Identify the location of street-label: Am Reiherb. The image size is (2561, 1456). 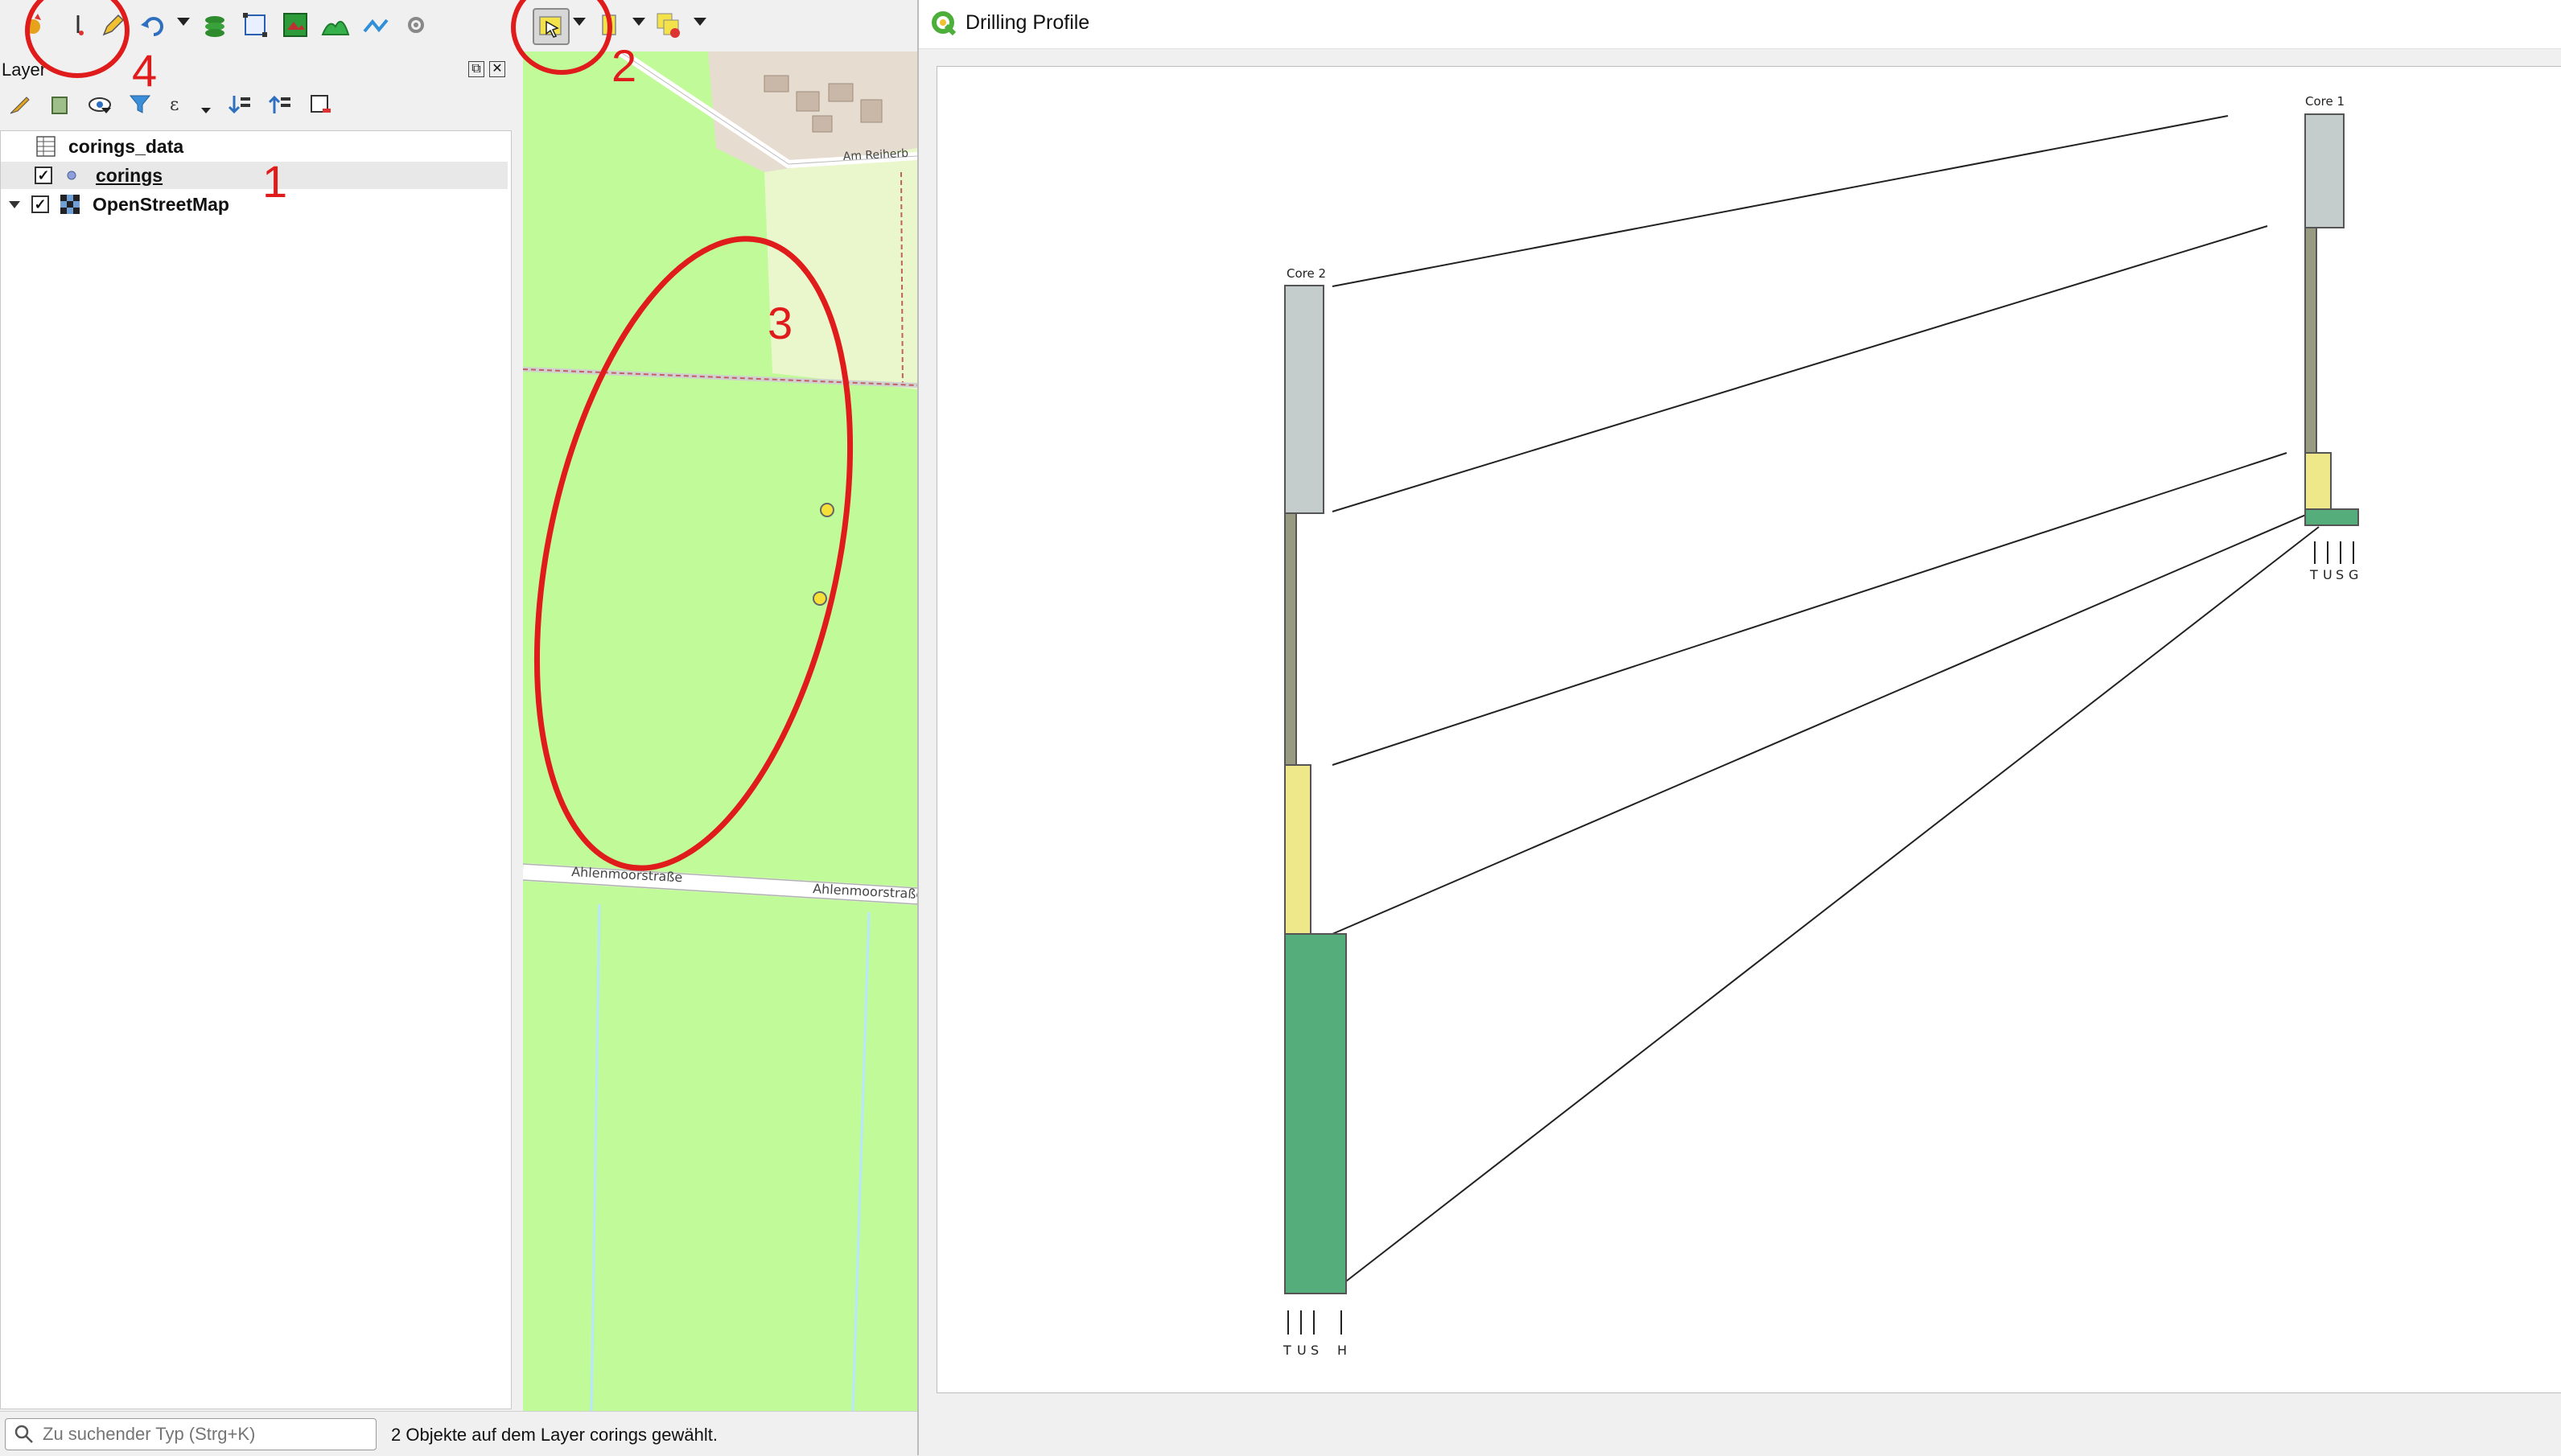
(875, 155).